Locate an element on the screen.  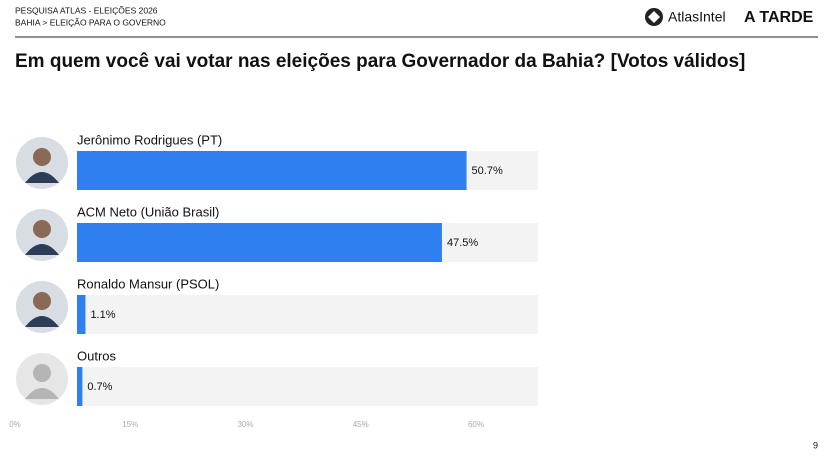
header-line1: PESQUISA ATLAS - ELEIÇÕES 2026 is located at coordinates (86, 10).